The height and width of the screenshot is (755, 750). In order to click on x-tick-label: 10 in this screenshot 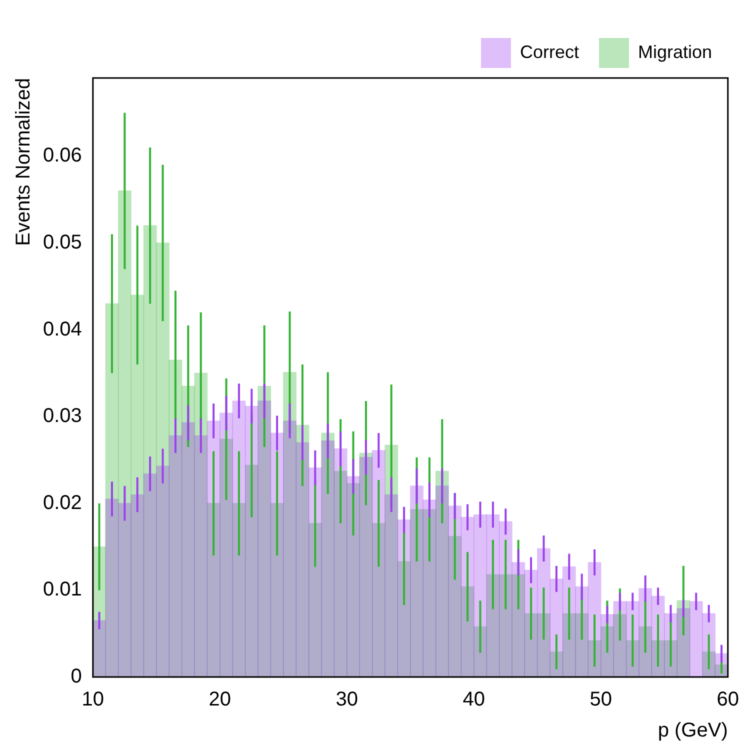, I will do `click(93, 699)`.